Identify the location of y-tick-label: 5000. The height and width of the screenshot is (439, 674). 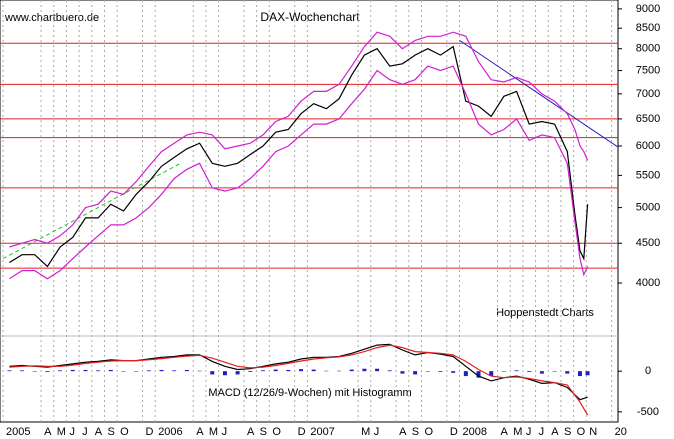
(648, 208).